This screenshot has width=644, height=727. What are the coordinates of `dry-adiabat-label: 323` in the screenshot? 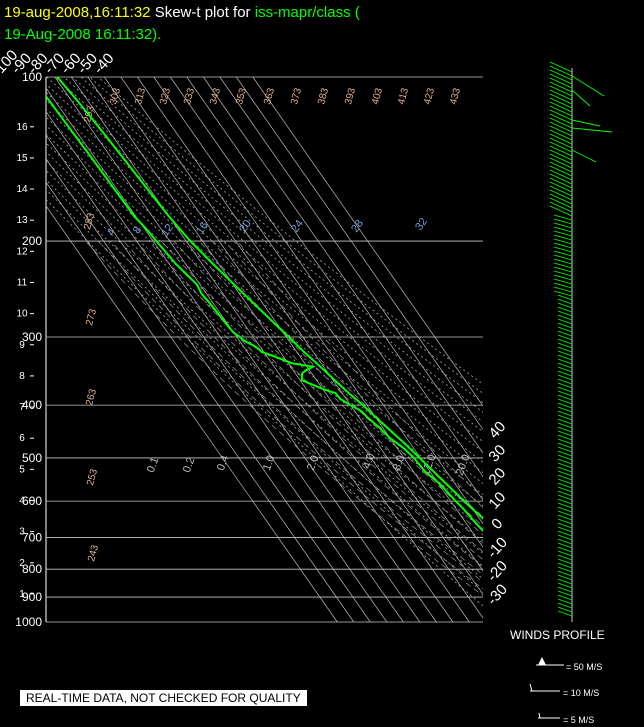 It's located at (165, 95).